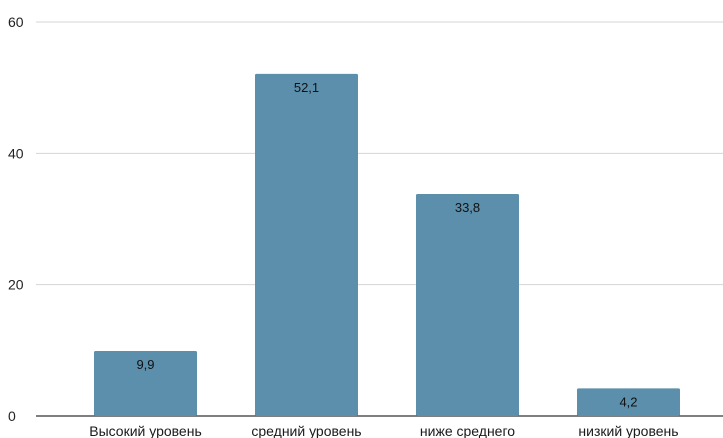 The width and height of the screenshot is (723, 438). What do you see at coordinates (628, 430) in the screenshot?
I see `category-label: низкий уровень` at bounding box center [628, 430].